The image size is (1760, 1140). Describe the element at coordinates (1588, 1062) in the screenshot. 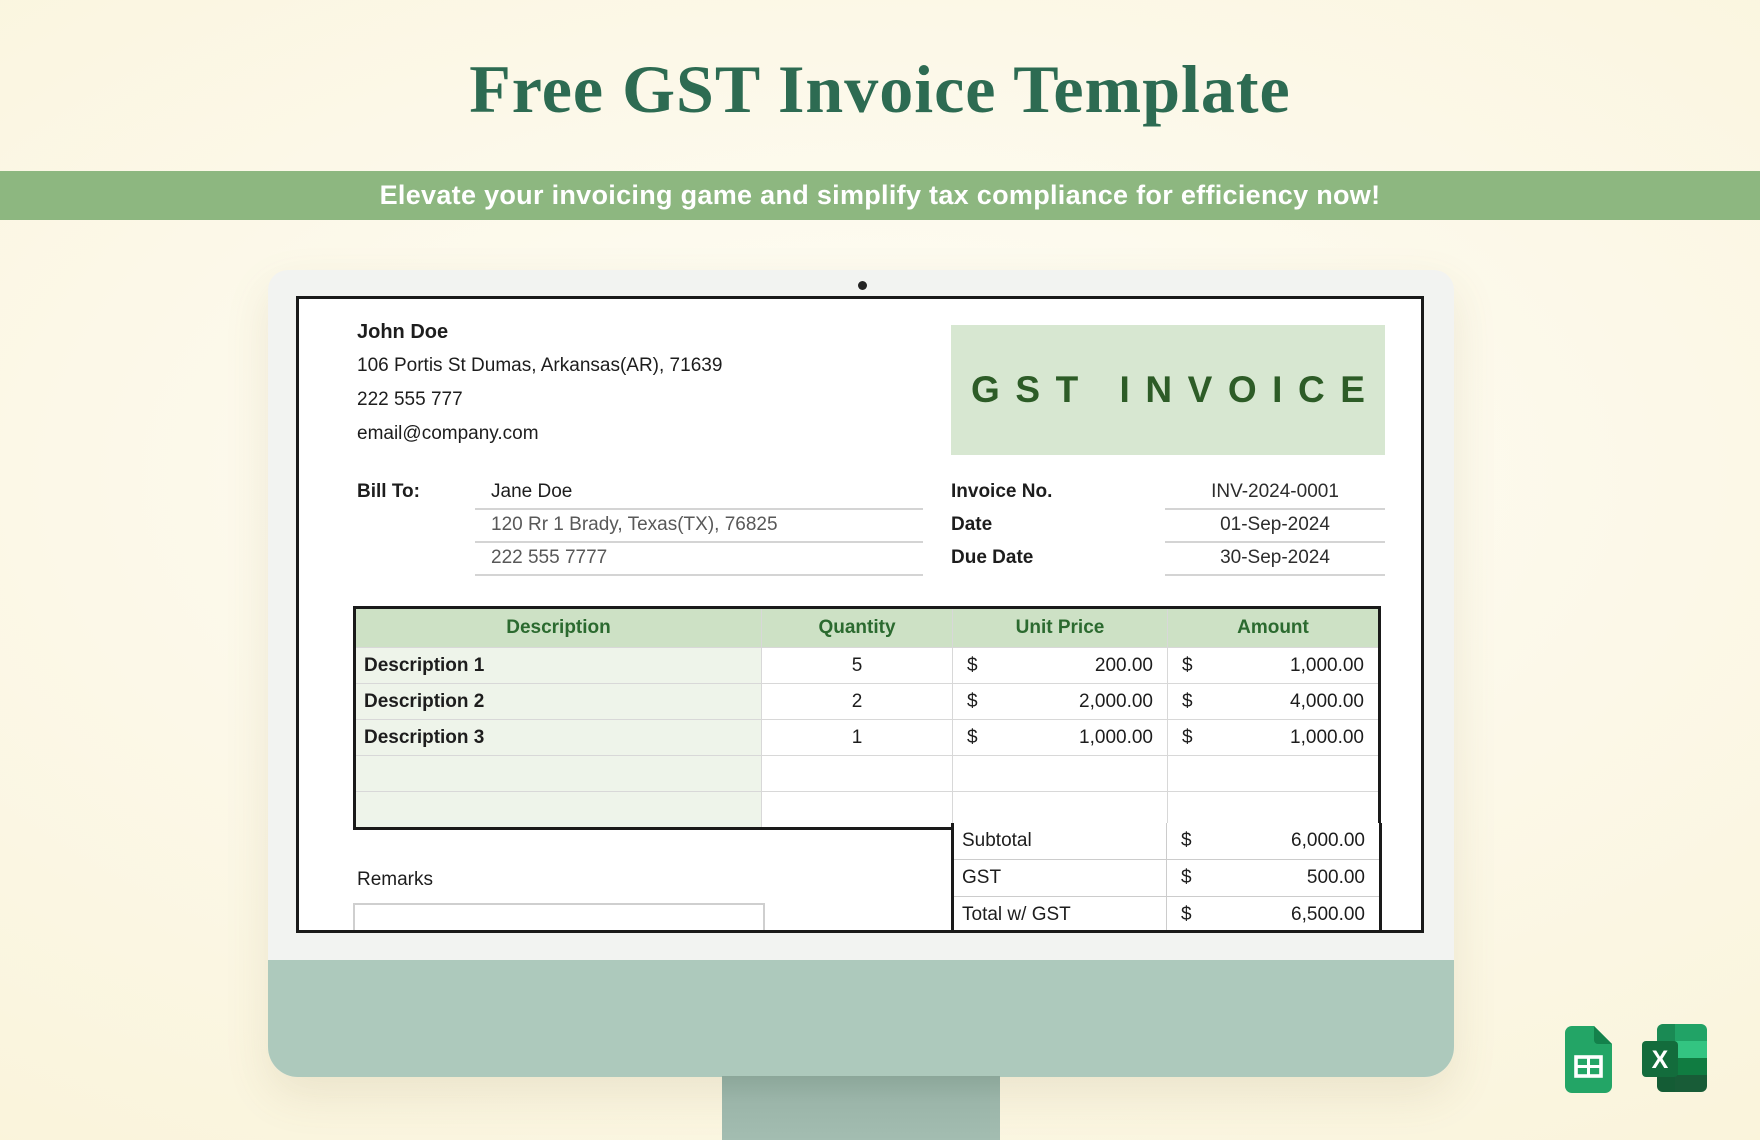

I see `google-sheets-icon` at that location.